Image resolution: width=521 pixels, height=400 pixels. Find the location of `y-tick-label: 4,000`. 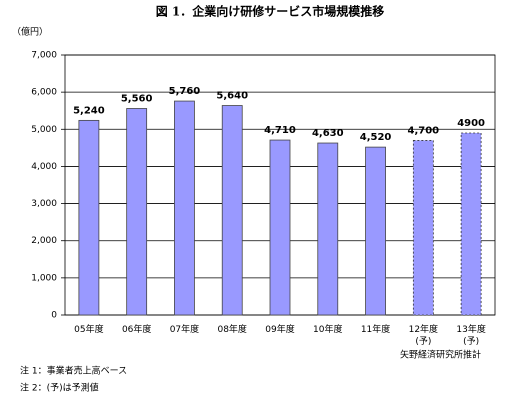

y-tick-label: 4,000 is located at coordinates (44, 167).